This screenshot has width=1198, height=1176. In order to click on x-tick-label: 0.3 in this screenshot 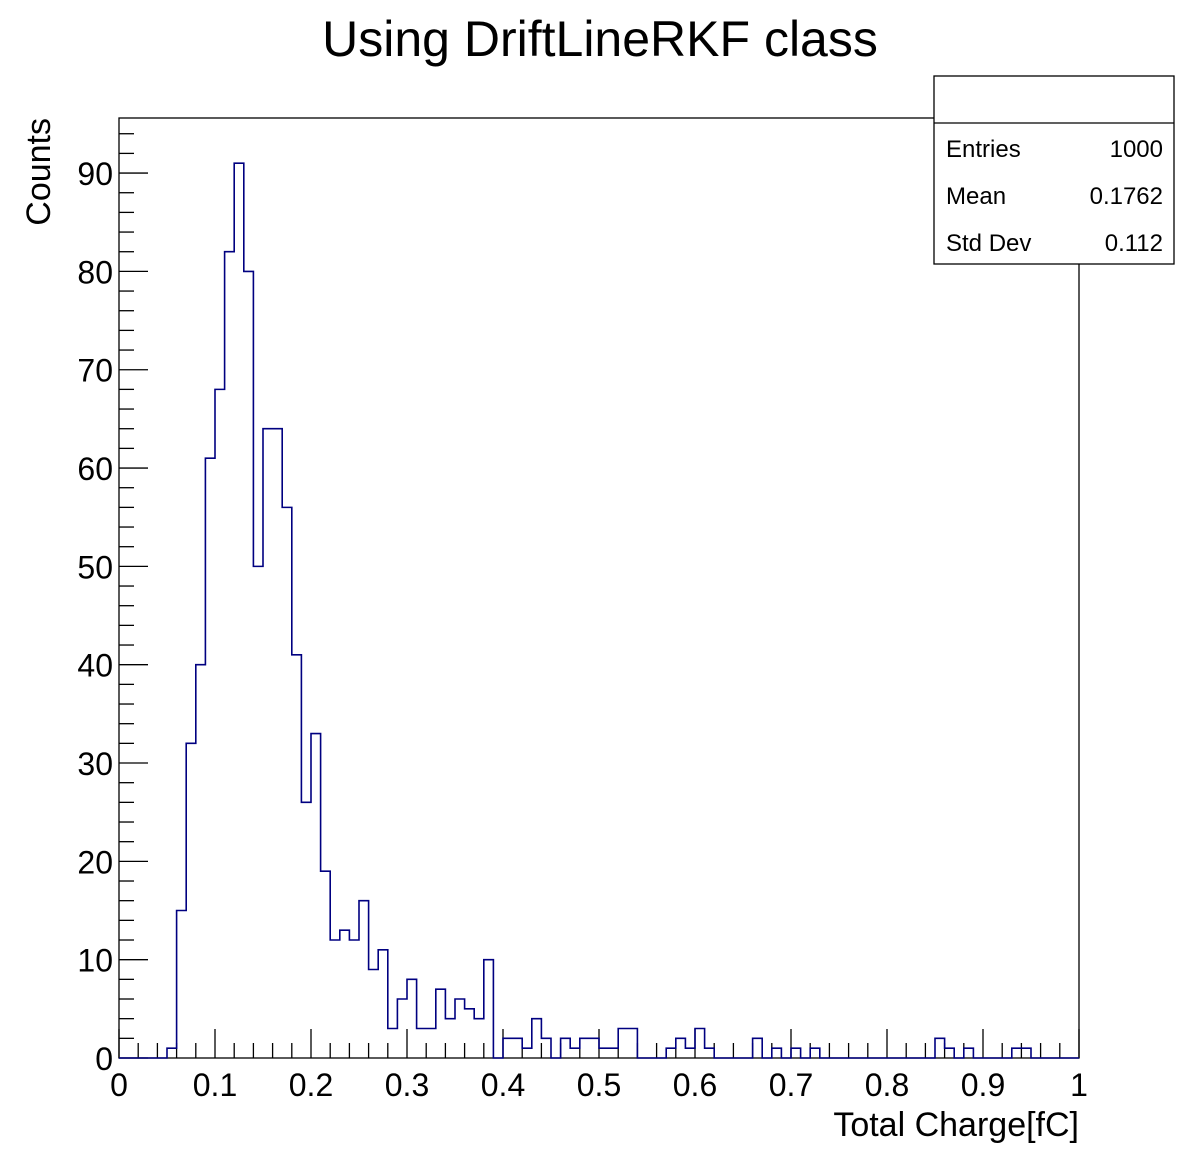, I will do `click(407, 1085)`.